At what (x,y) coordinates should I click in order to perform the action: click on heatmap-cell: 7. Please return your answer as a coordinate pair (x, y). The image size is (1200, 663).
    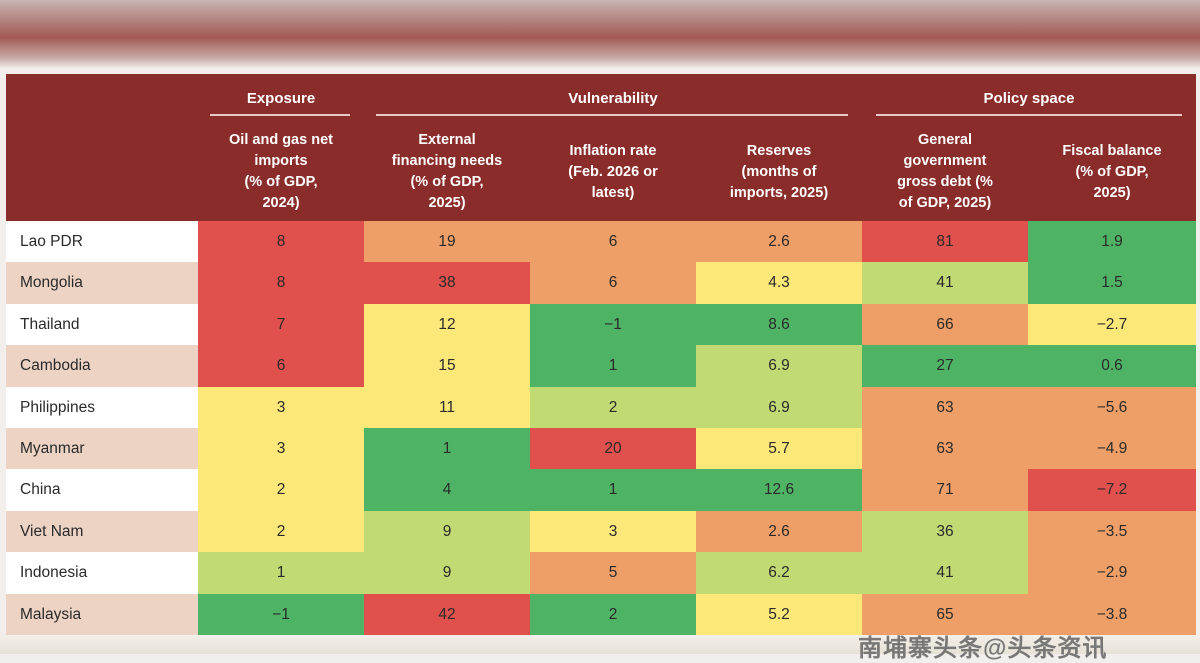
    Looking at the image, I should click on (281, 324).